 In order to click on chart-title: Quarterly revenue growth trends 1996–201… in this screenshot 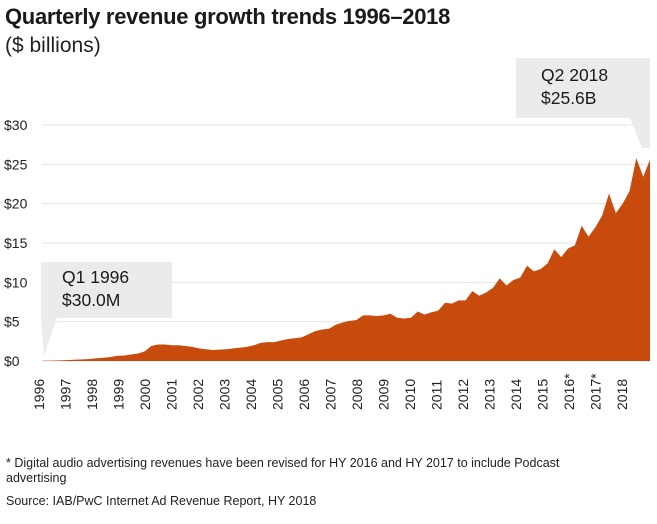, I will do `click(228, 16)`.